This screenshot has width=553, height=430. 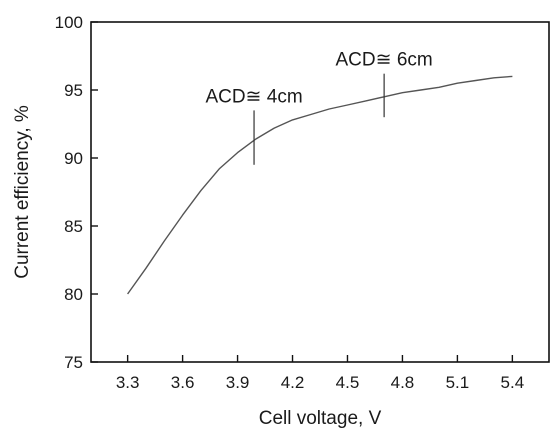 What do you see at coordinates (293, 382) in the screenshot?
I see `x-tick-label: 4.2` at bounding box center [293, 382].